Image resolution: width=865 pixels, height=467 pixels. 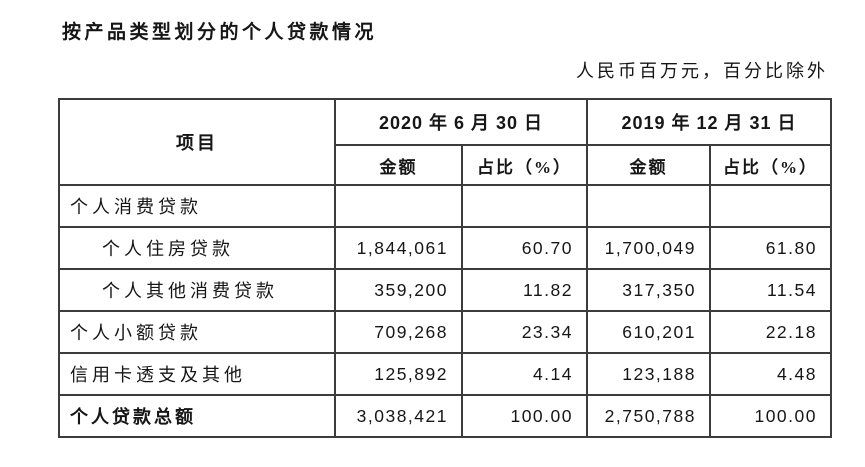 What do you see at coordinates (197, 290) in the screenshot?
I see `row-label: 个人其他消费贷款` at bounding box center [197, 290].